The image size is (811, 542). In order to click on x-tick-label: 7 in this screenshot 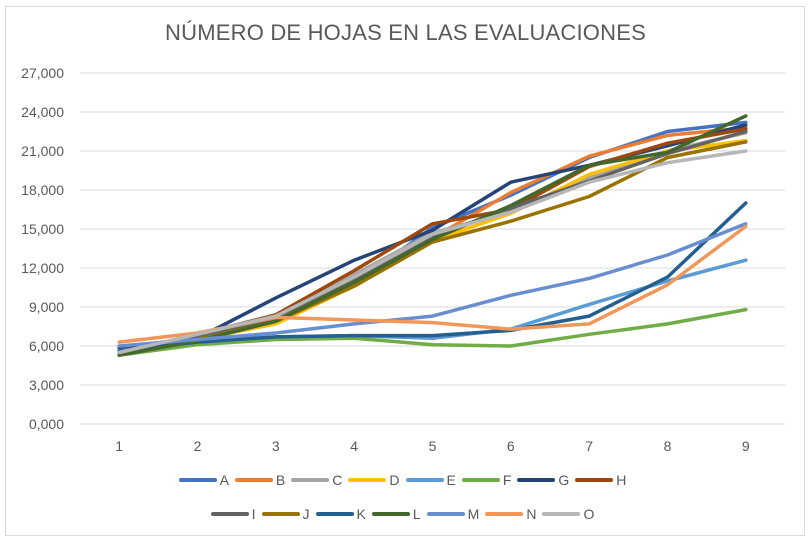, I will do `click(589, 446)`.